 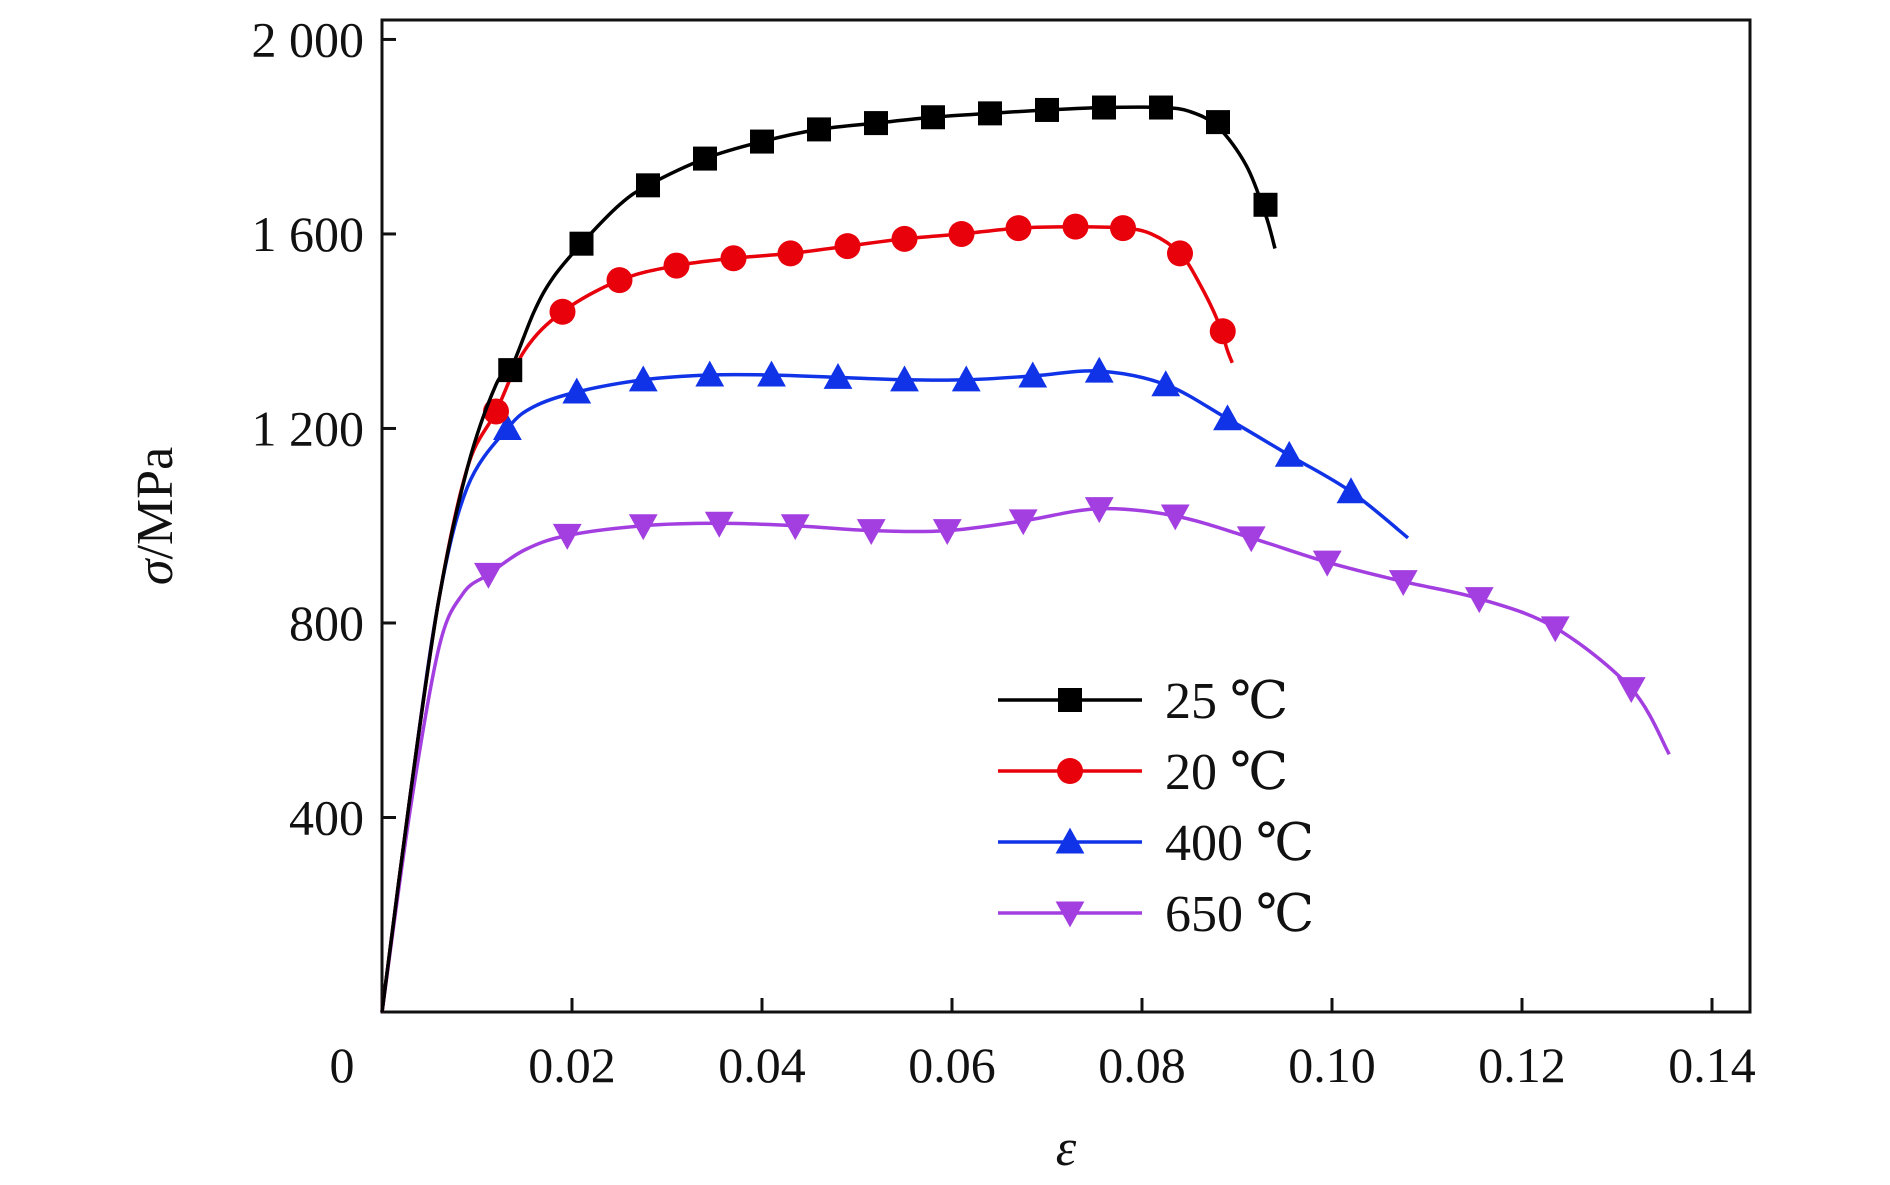 I want to click on y-axis-symbol: σ, so click(x=155, y=571).